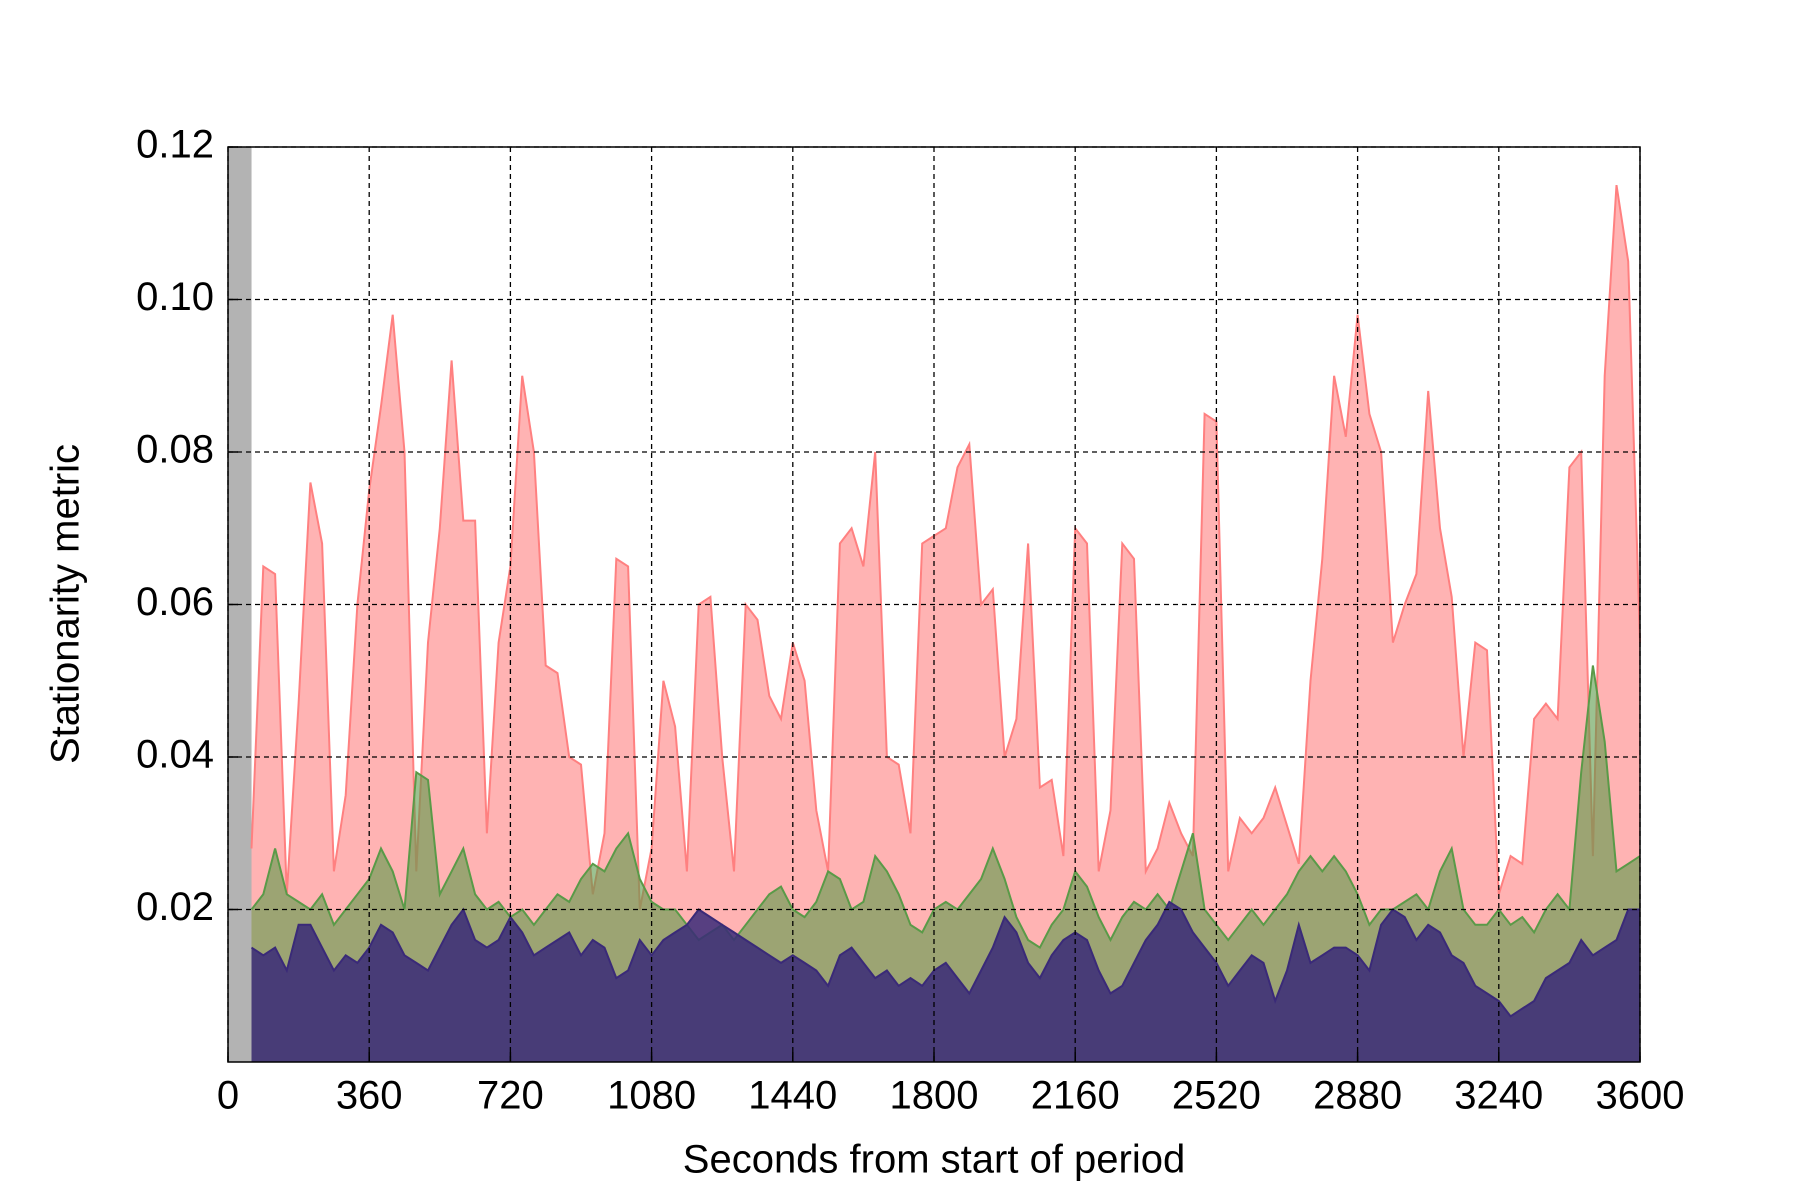  Describe the element at coordinates (175, 297) in the screenshot. I see `y-tick-label: 0.10` at that location.